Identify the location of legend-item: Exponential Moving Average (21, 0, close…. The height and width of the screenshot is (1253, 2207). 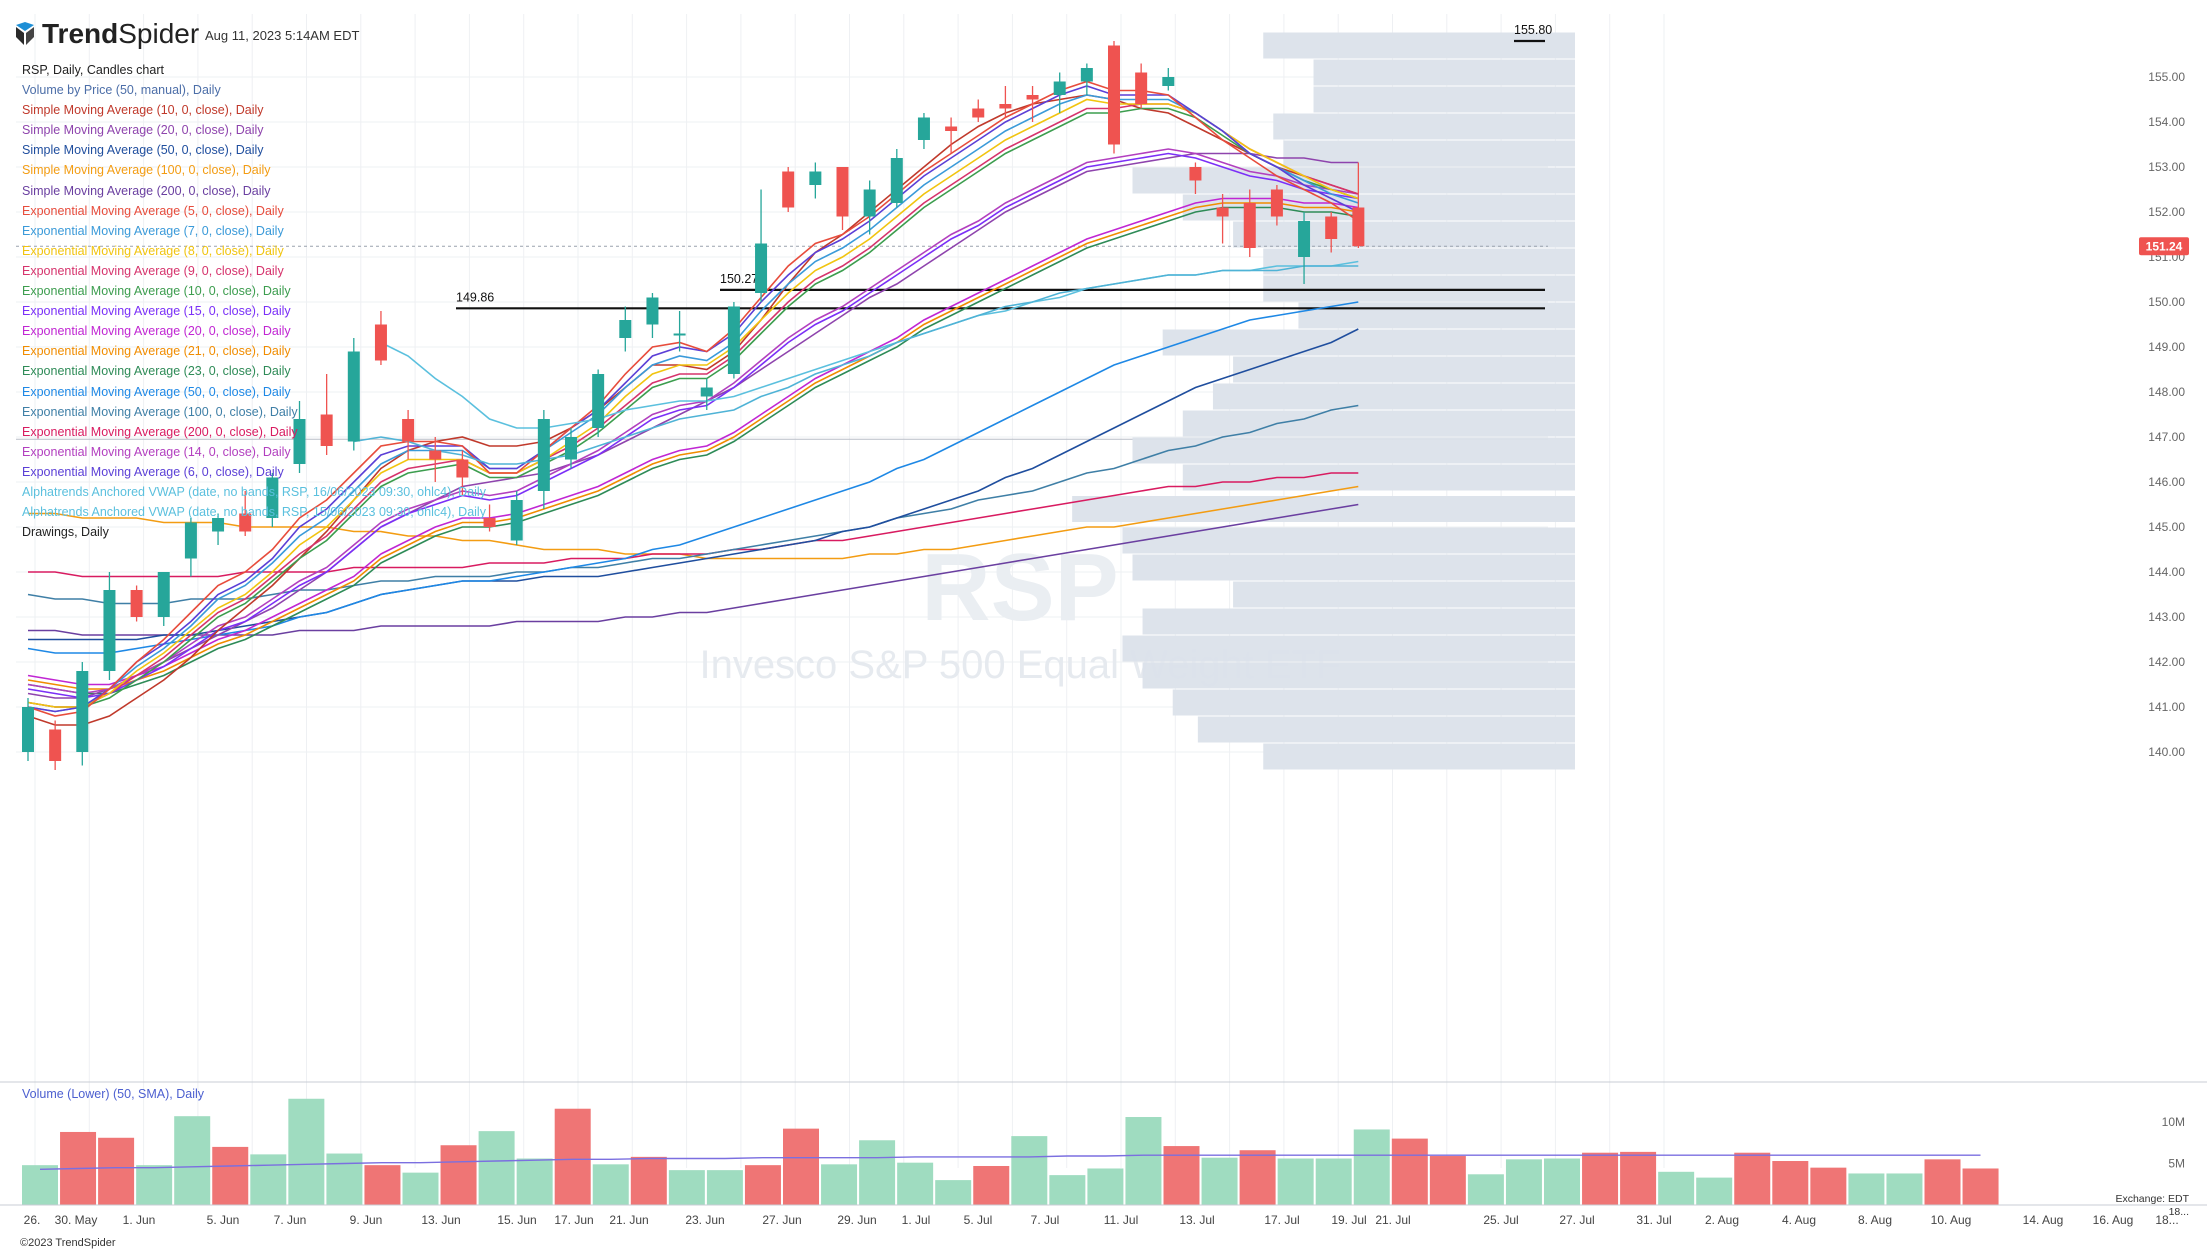
(156, 351).